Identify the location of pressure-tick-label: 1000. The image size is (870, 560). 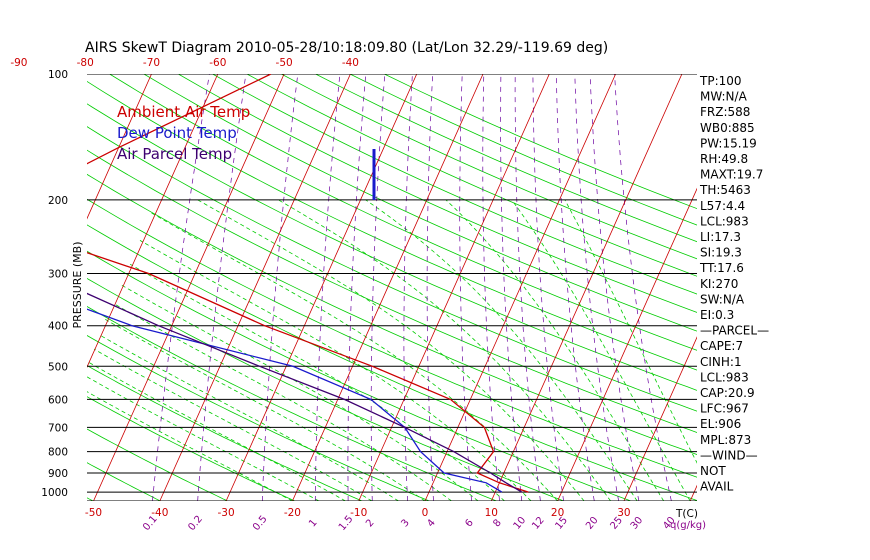
(54, 493).